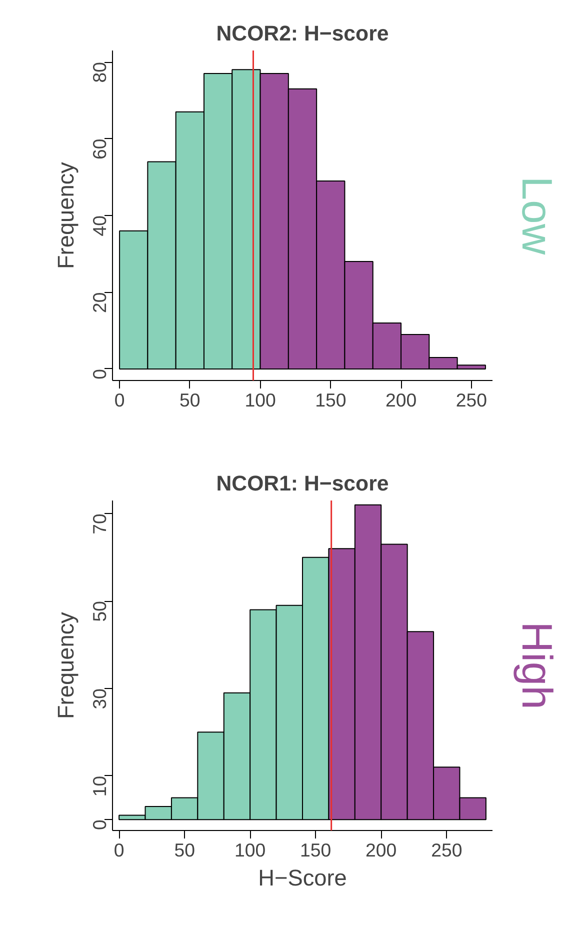  What do you see at coordinates (99, 302) in the screenshot?
I see `y-tick-label: 20` at bounding box center [99, 302].